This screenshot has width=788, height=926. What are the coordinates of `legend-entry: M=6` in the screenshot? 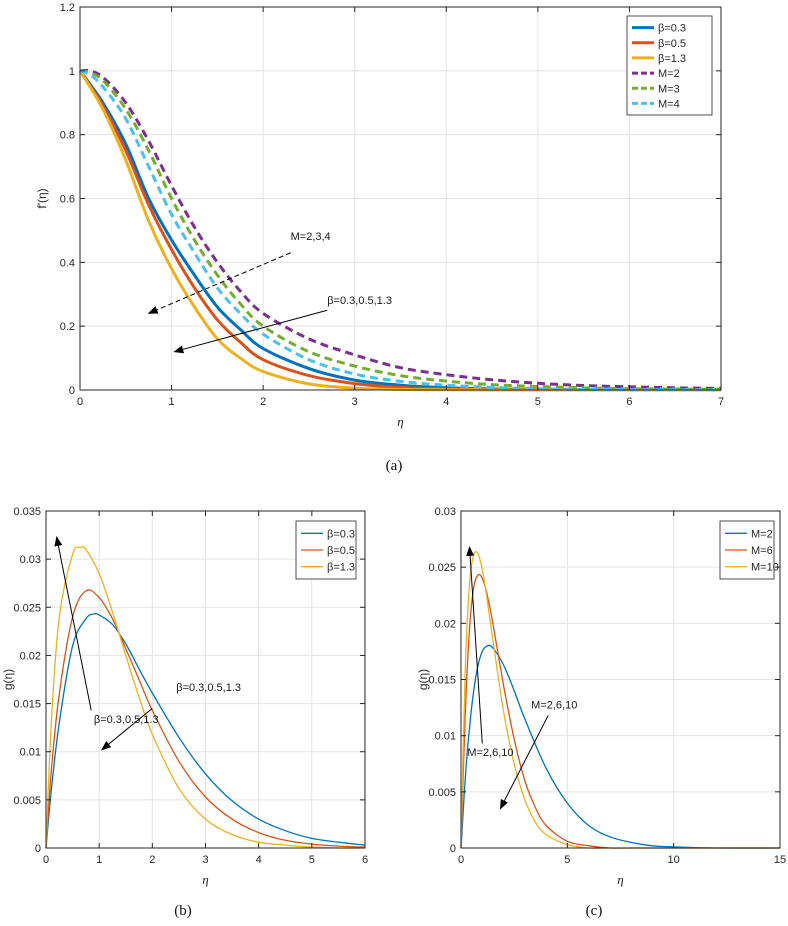 It's located at (762, 551).